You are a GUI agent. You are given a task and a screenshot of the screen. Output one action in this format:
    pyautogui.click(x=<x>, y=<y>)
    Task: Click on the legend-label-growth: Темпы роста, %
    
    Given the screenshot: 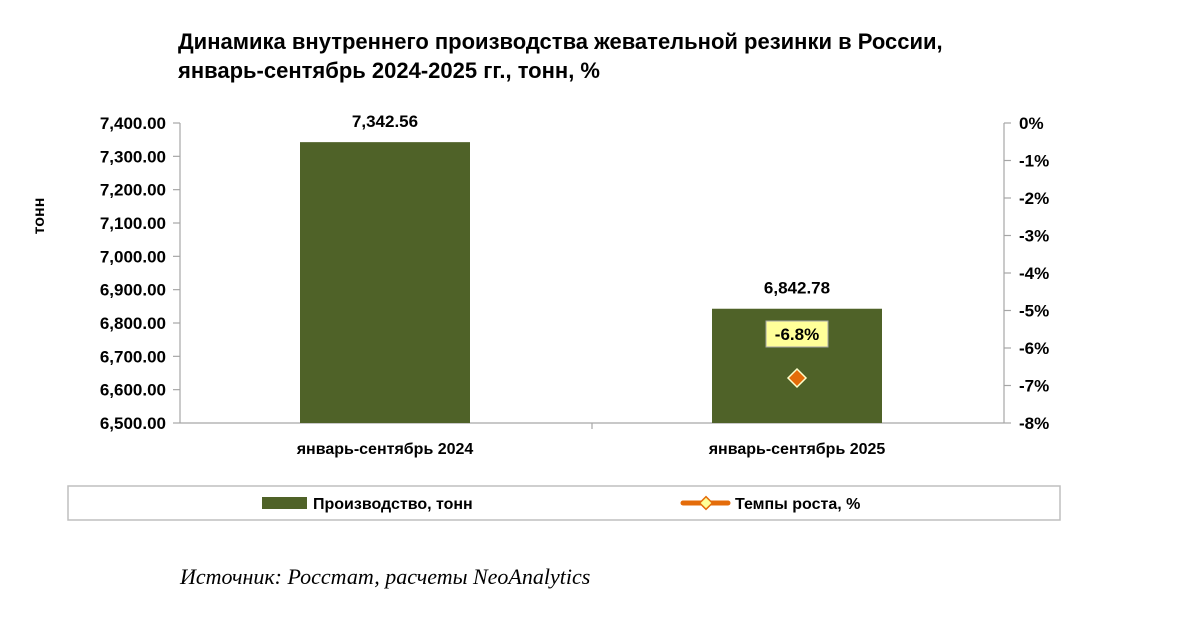 What is the action you would take?
    pyautogui.click(x=797, y=504)
    